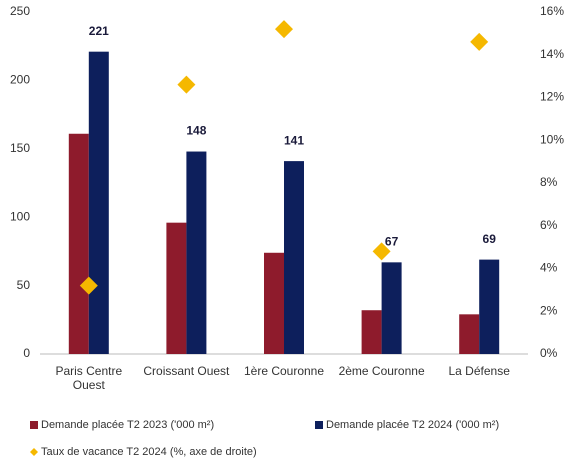 The width and height of the screenshot is (564, 461). What do you see at coordinates (549, 268) in the screenshot?
I see `y2-tick-label: 4%` at bounding box center [549, 268].